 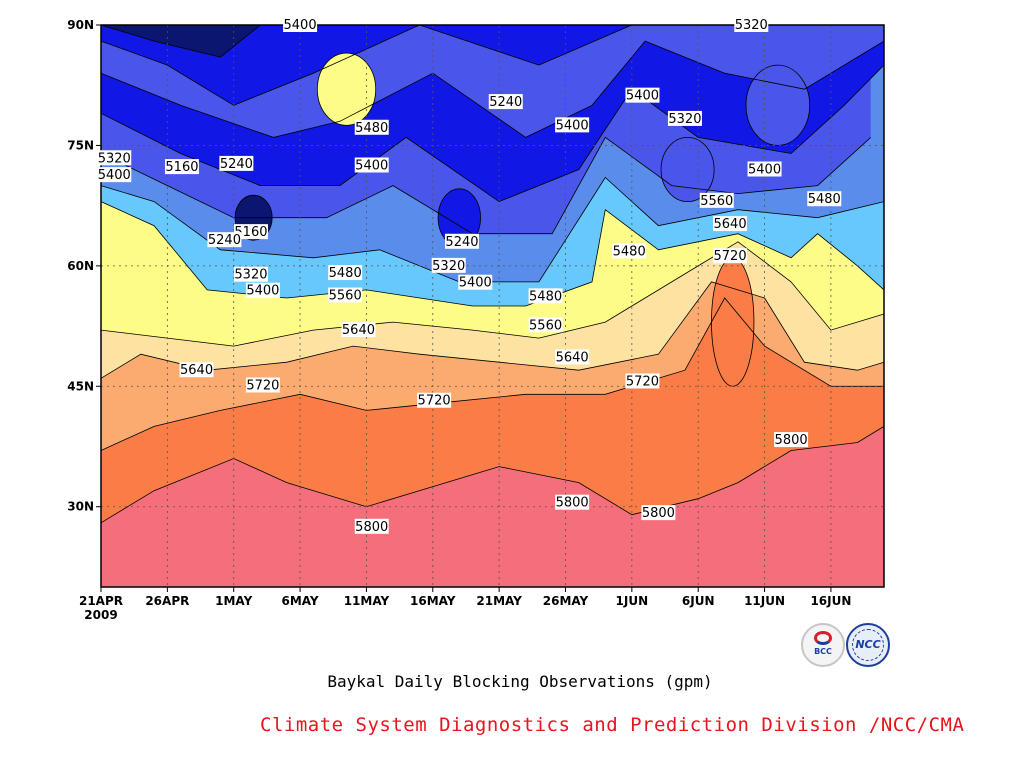 What do you see at coordinates (100, 615) in the screenshot?
I see `x-year-label: 2009` at bounding box center [100, 615].